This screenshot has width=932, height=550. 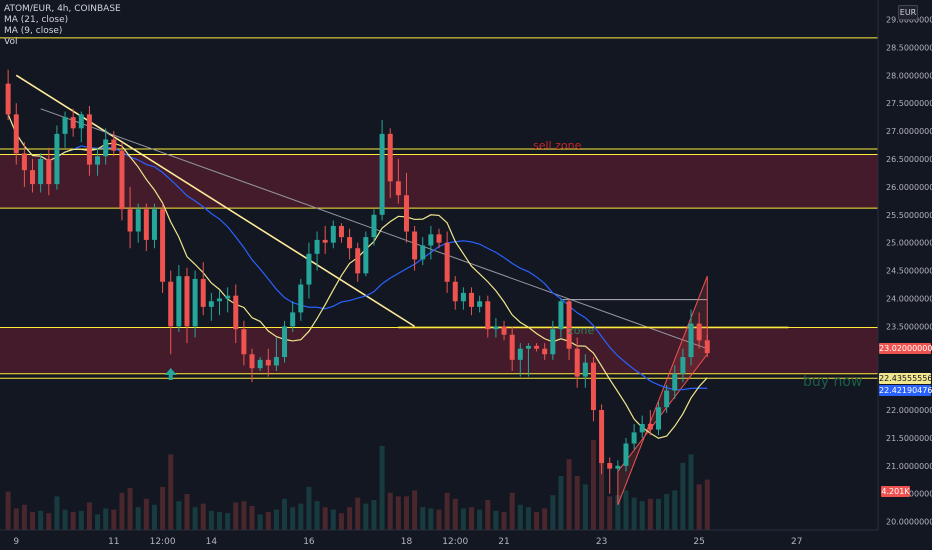 I want to click on price-tick-label: 27.50000000, so click(x=909, y=103).